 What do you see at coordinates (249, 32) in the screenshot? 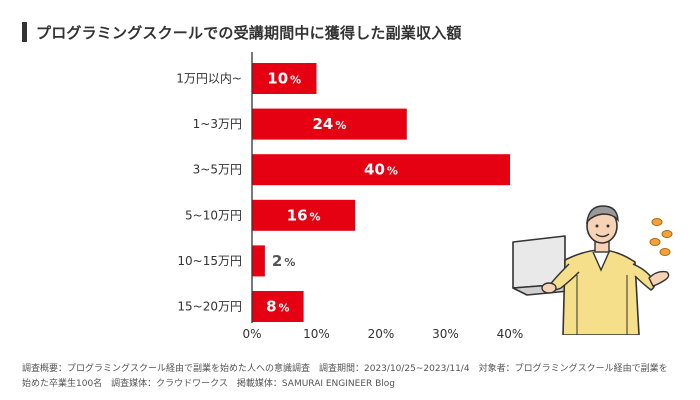
I see `chart-title-text: プログラミングスクールでの受講期間中に獲得した副業収入額` at bounding box center [249, 32].